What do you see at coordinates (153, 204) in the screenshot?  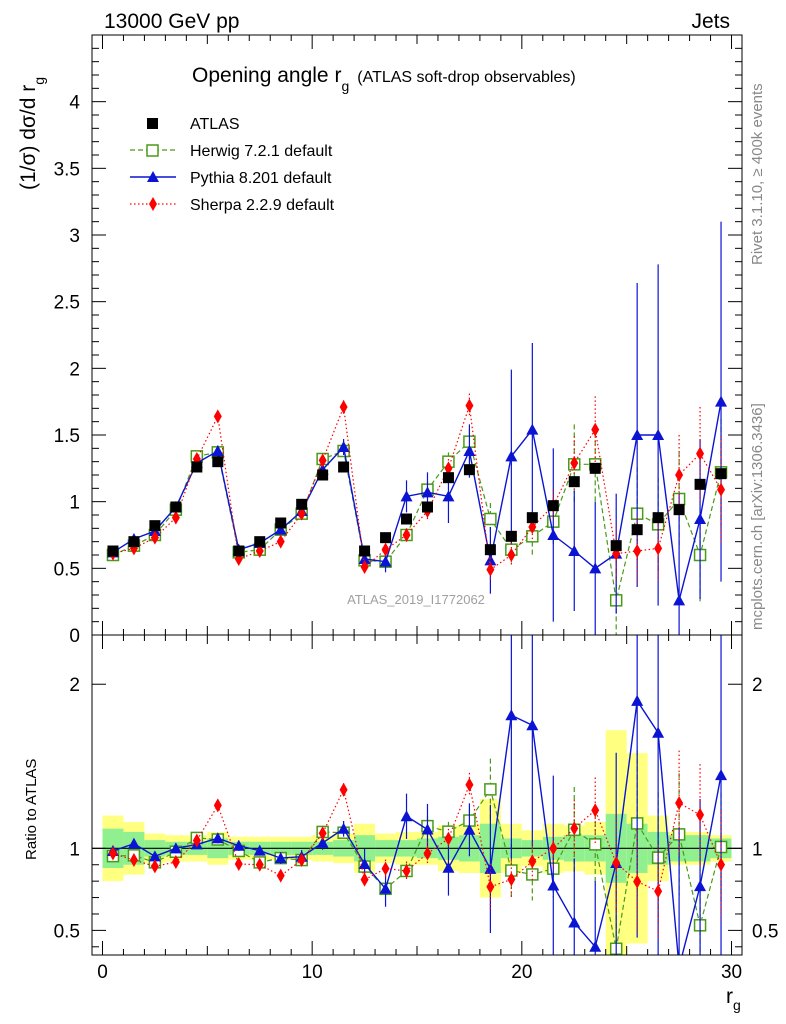 I see `legend-sherpa-marker` at bounding box center [153, 204].